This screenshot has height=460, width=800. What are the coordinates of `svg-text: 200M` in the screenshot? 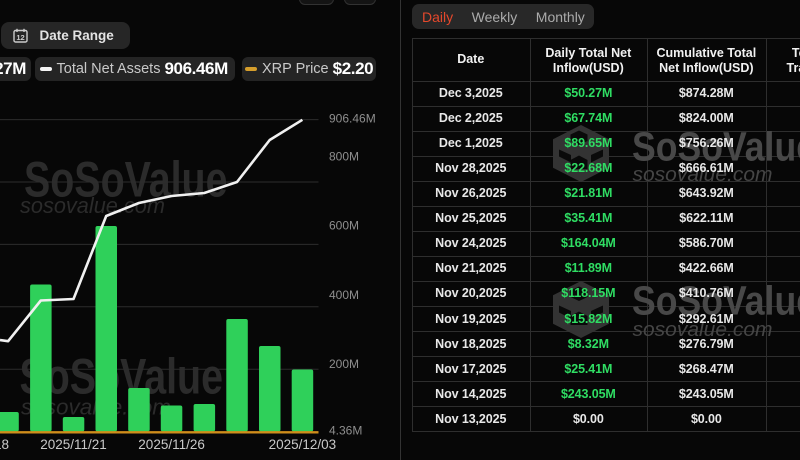 It's located at (344, 364).